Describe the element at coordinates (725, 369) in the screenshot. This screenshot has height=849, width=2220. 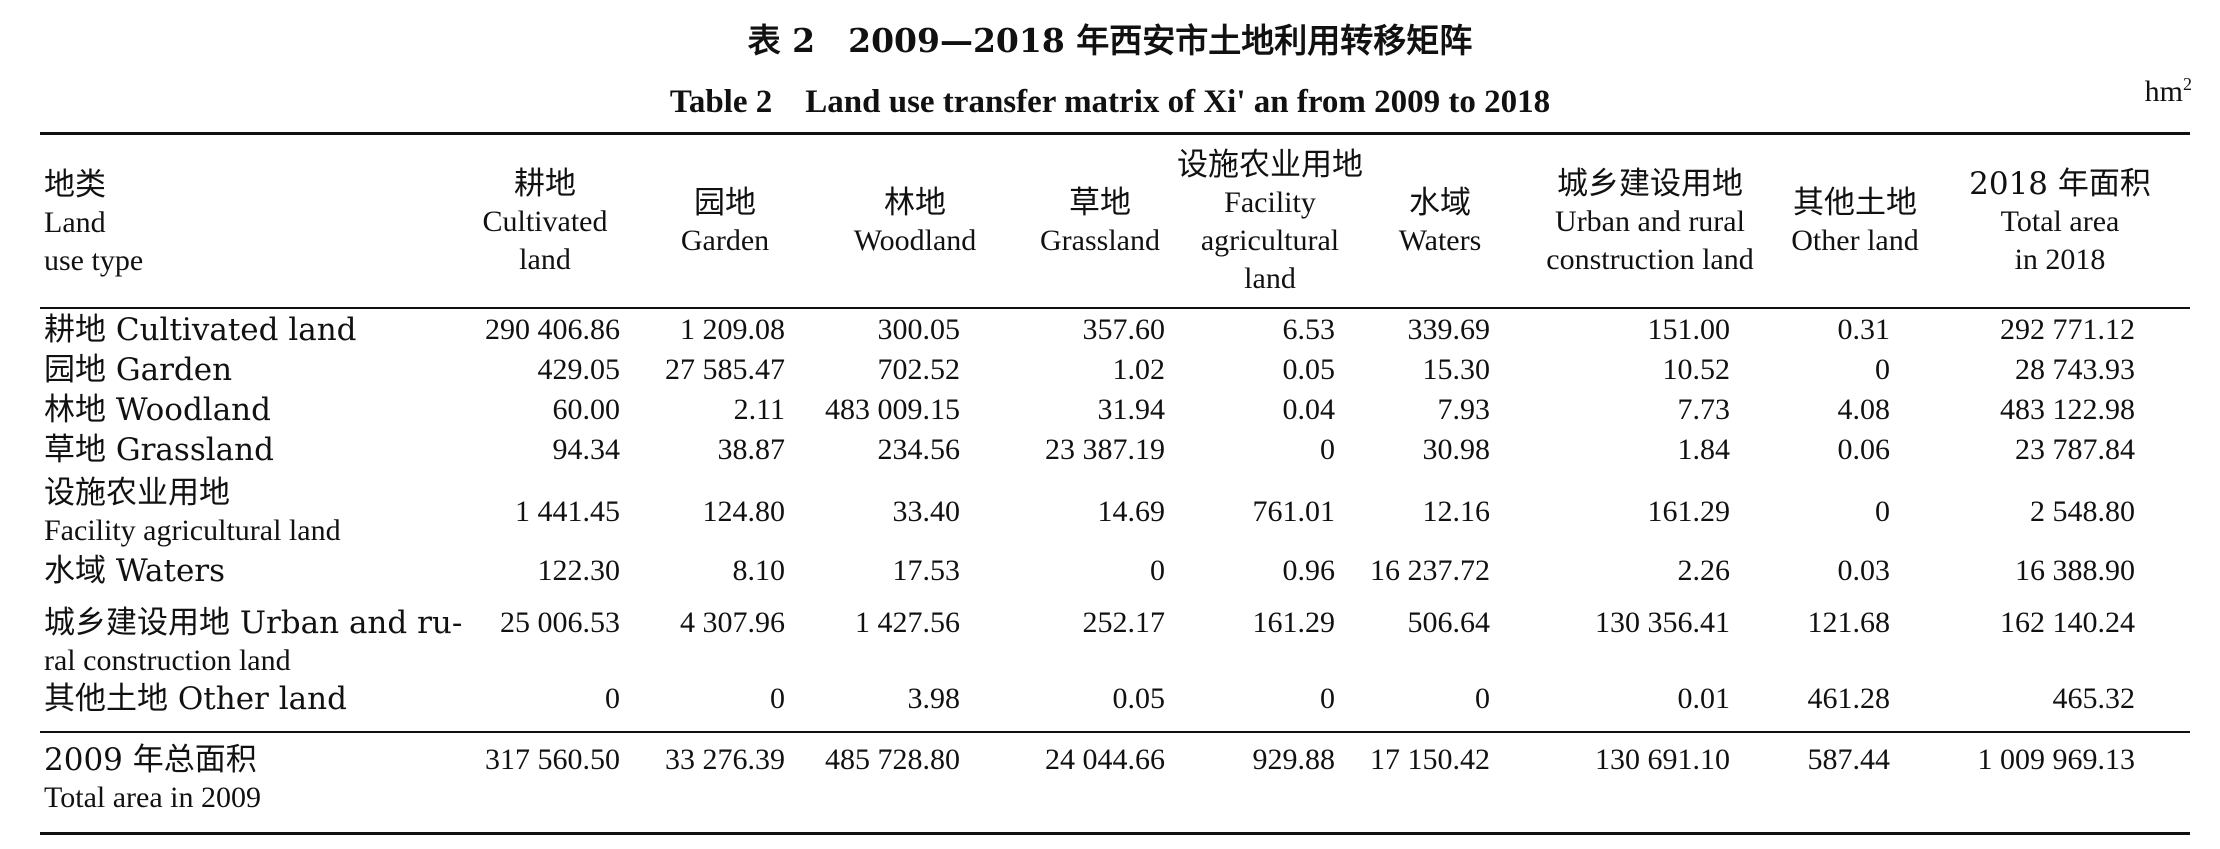
I see `row-1-cell-2: 27 585.47` at that location.